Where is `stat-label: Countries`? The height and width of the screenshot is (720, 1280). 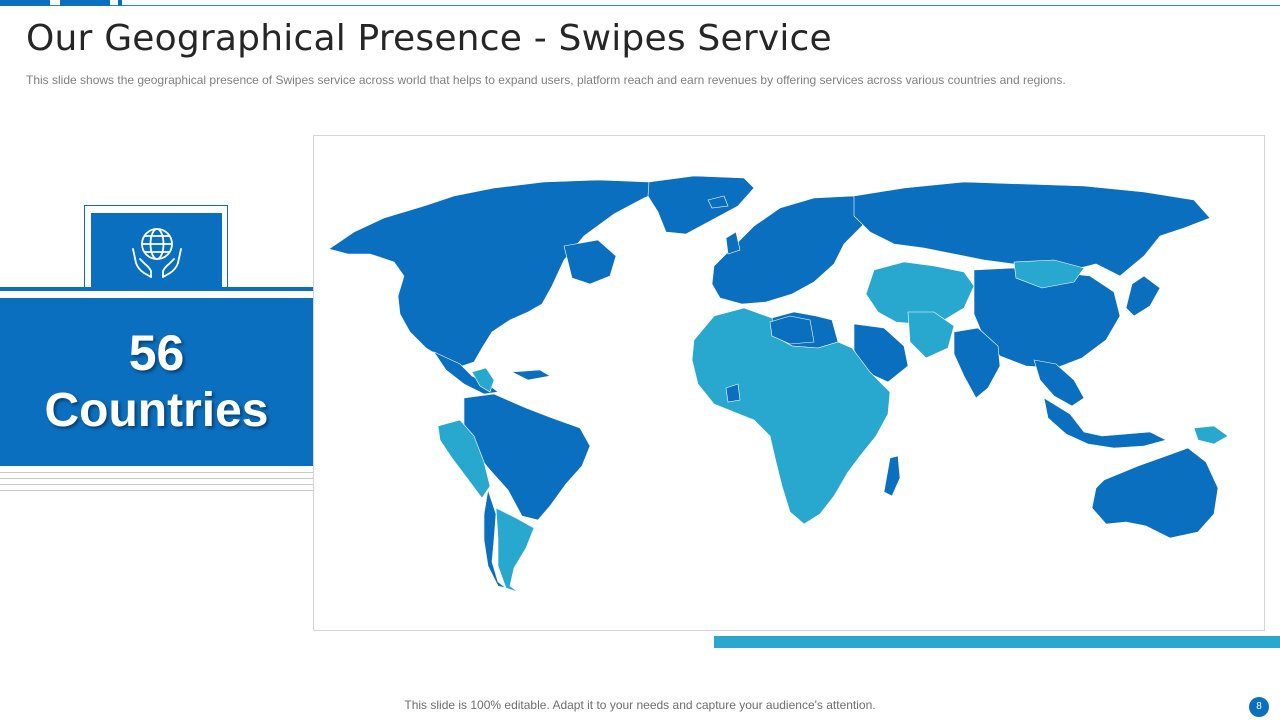
stat-label: Countries is located at coordinates (156, 410).